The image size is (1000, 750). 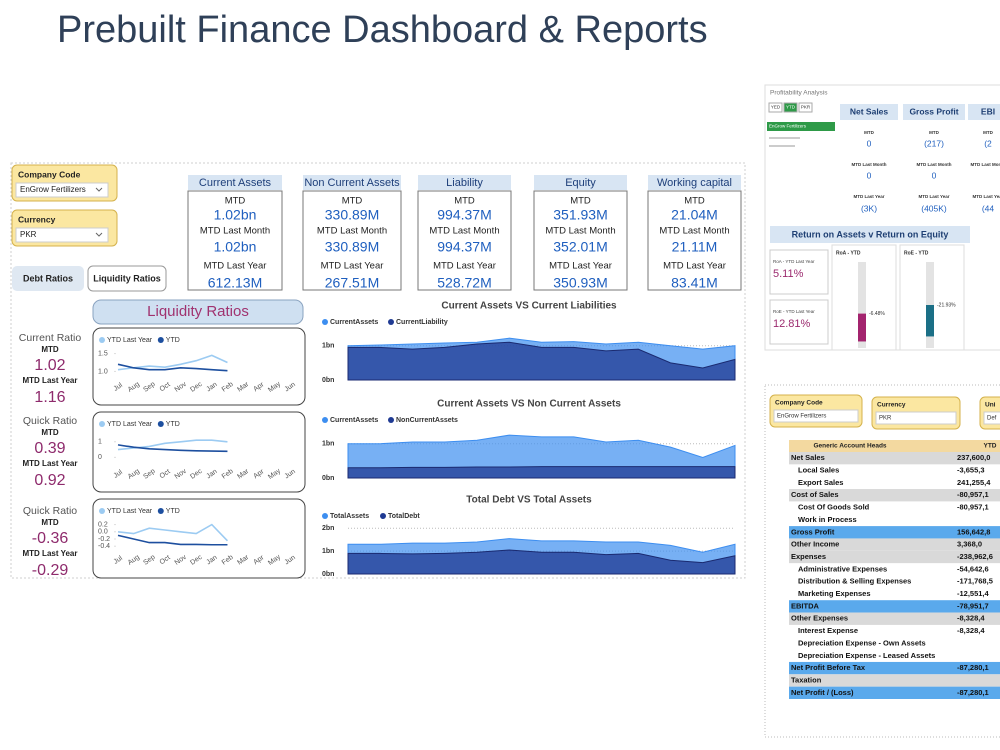 What do you see at coordinates (382, 30) in the screenshot?
I see `page-title: Prebuilt Finance Dashboard & Reports` at bounding box center [382, 30].